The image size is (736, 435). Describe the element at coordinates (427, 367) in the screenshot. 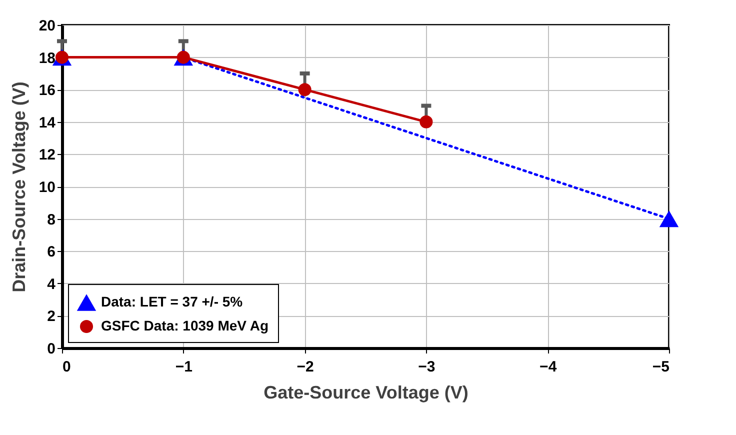

I see `x-tick-label: −3` at that location.